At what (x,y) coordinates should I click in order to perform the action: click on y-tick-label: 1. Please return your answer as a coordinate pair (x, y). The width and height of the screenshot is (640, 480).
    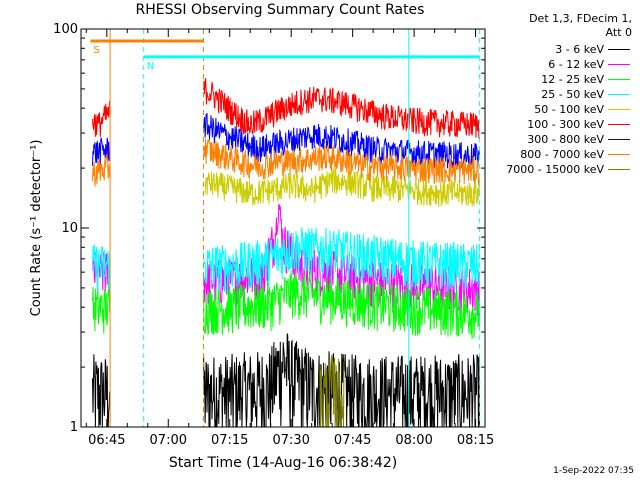
    Looking at the image, I should click on (74, 427).